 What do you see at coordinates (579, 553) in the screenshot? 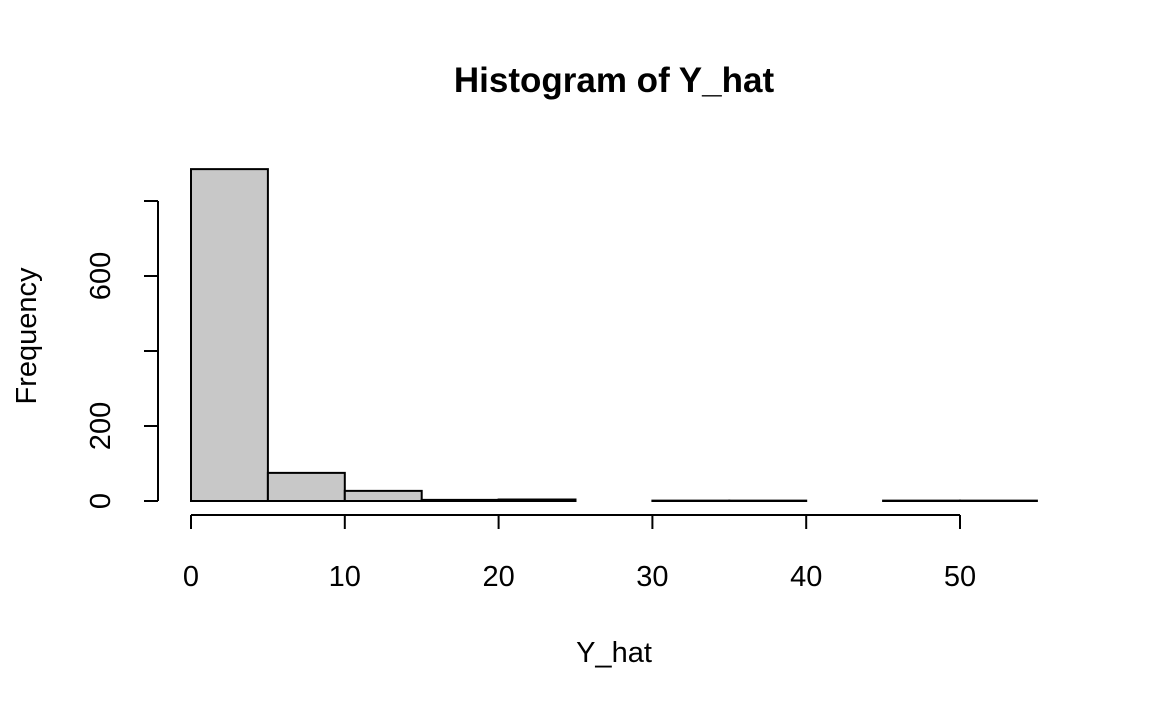
I see `x-axis: 0 10 20 30 40 50` at bounding box center [579, 553].